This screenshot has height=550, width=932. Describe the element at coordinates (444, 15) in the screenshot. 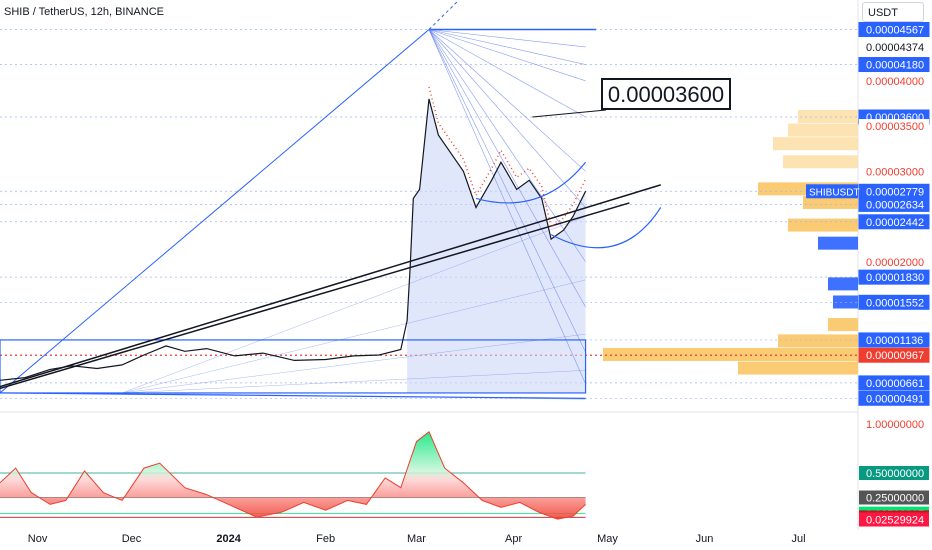

I see `diagonal-extension` at that location.